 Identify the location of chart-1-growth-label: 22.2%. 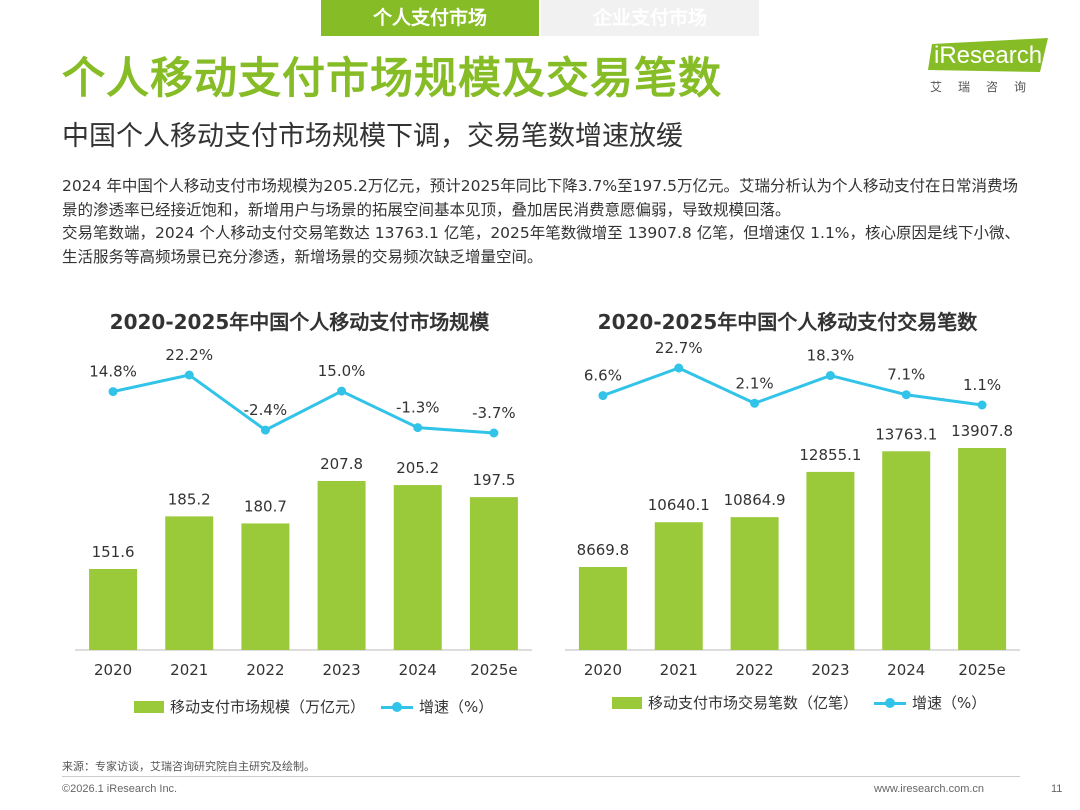
(189, 355).